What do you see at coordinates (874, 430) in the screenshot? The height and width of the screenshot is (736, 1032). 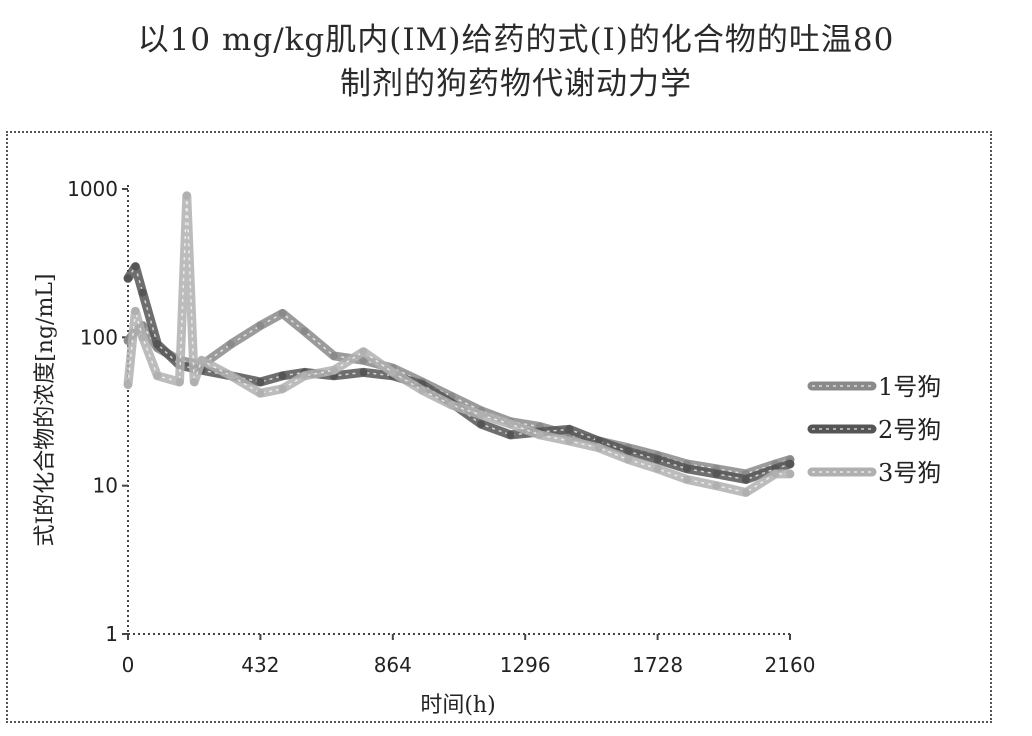 I see `legend: 1号狗 2号狗 3号狗` at bounding box center [874, 430].